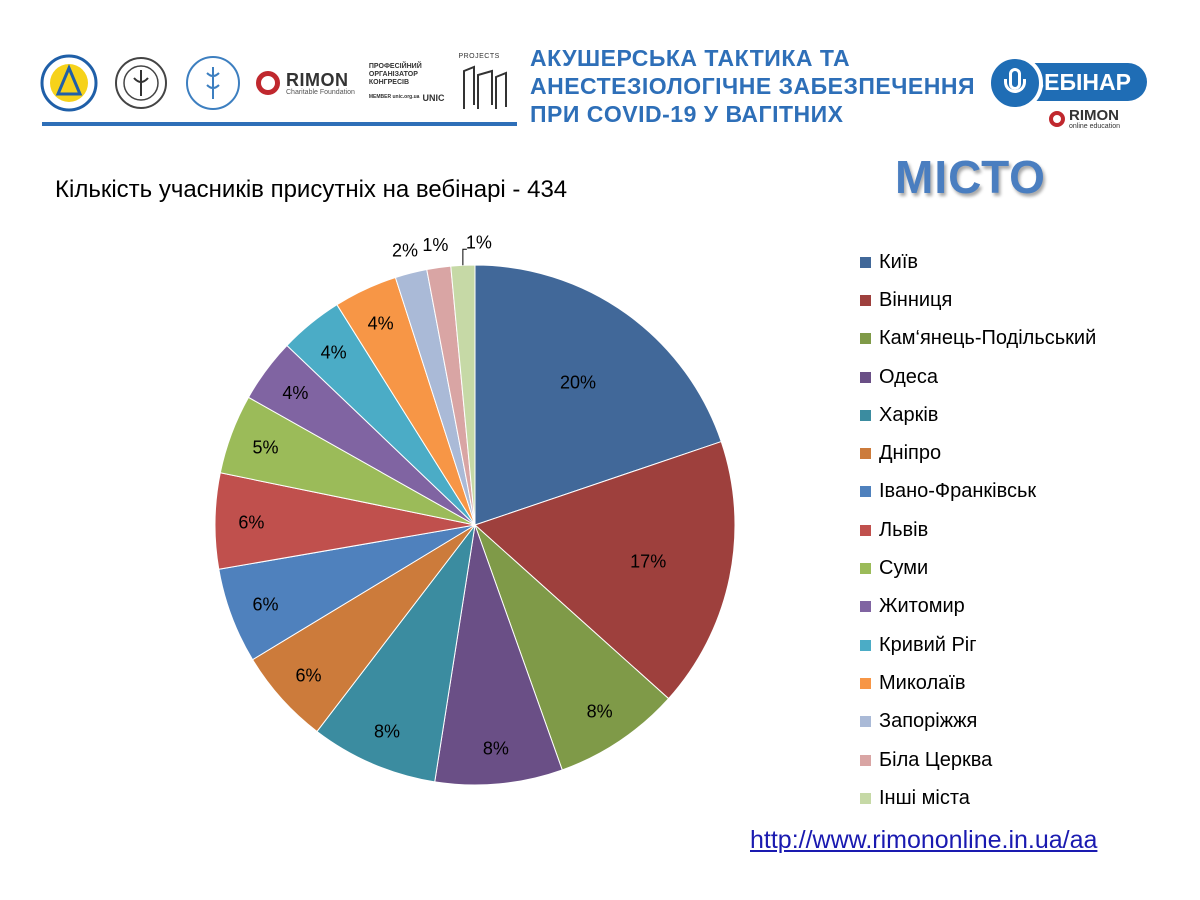 Image resolution: width=1200 pixels, height=900 pixels. What do you see at coordinates (978, 377) in the screenshot?
I see `legend-item-3: Одеса` at bounding box center [978, 377].